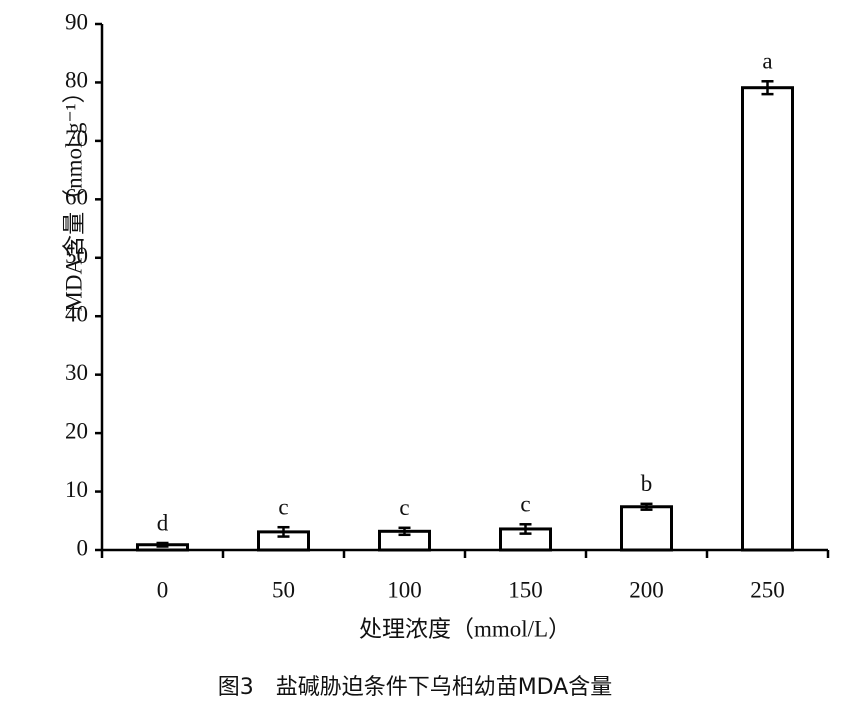 The height and width of the screenshot is (703, 857). Describe the element at coordinates (404, 589) in the screenshot. I see `x-tick-label: 100` at that location.